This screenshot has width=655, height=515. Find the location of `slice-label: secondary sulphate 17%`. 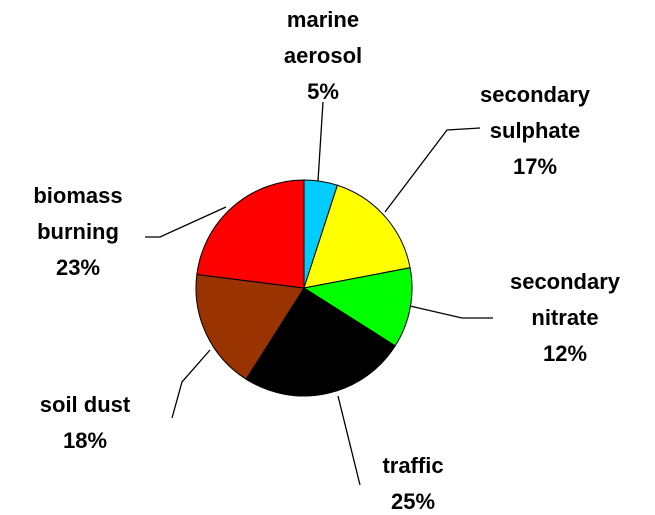

slice-label: secondary sulphate 17% is located at coordinates (535, 131).